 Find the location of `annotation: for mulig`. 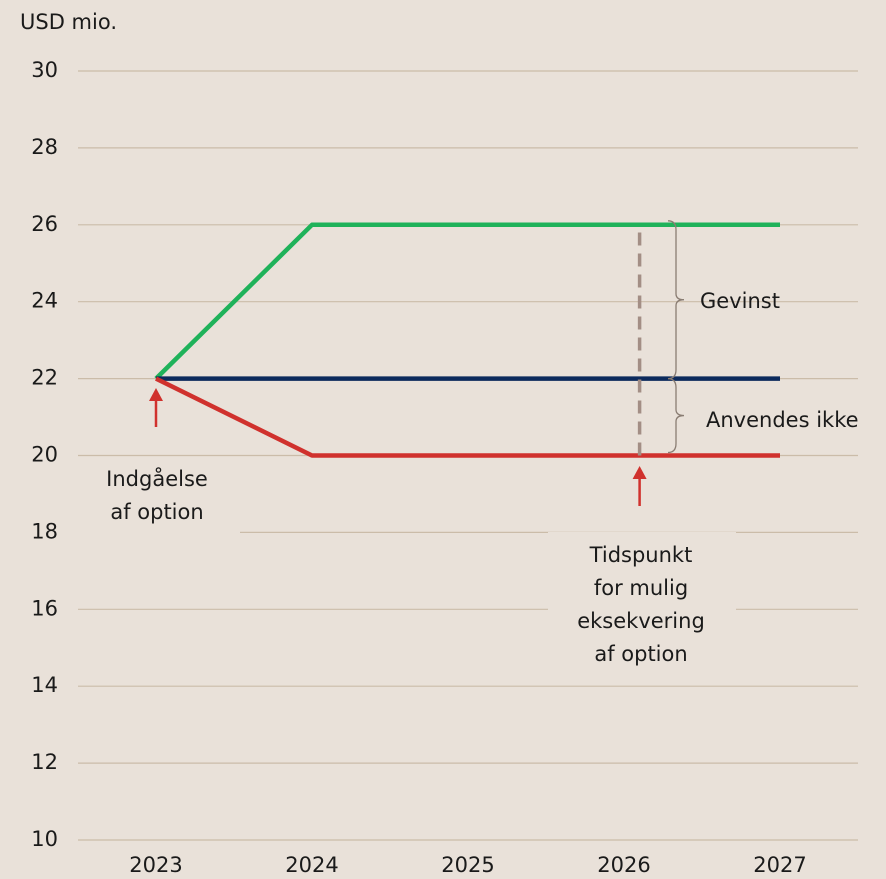

annotation: for mulig is located at coordinates (641, 588).